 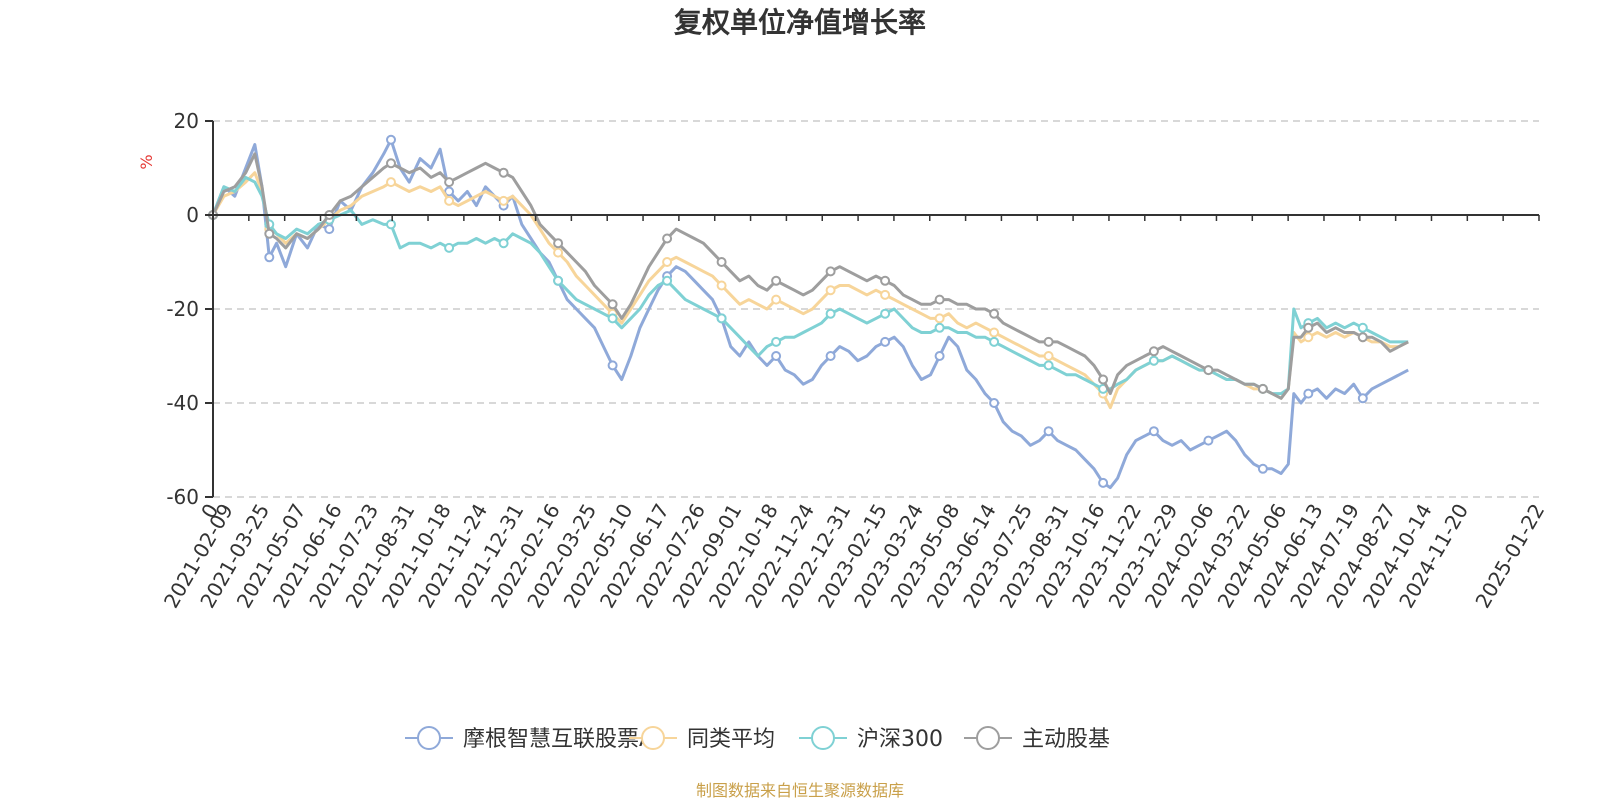 I want to click on legend-item-1: 摩根智慧互联股票A, so click(x=529, y=739).